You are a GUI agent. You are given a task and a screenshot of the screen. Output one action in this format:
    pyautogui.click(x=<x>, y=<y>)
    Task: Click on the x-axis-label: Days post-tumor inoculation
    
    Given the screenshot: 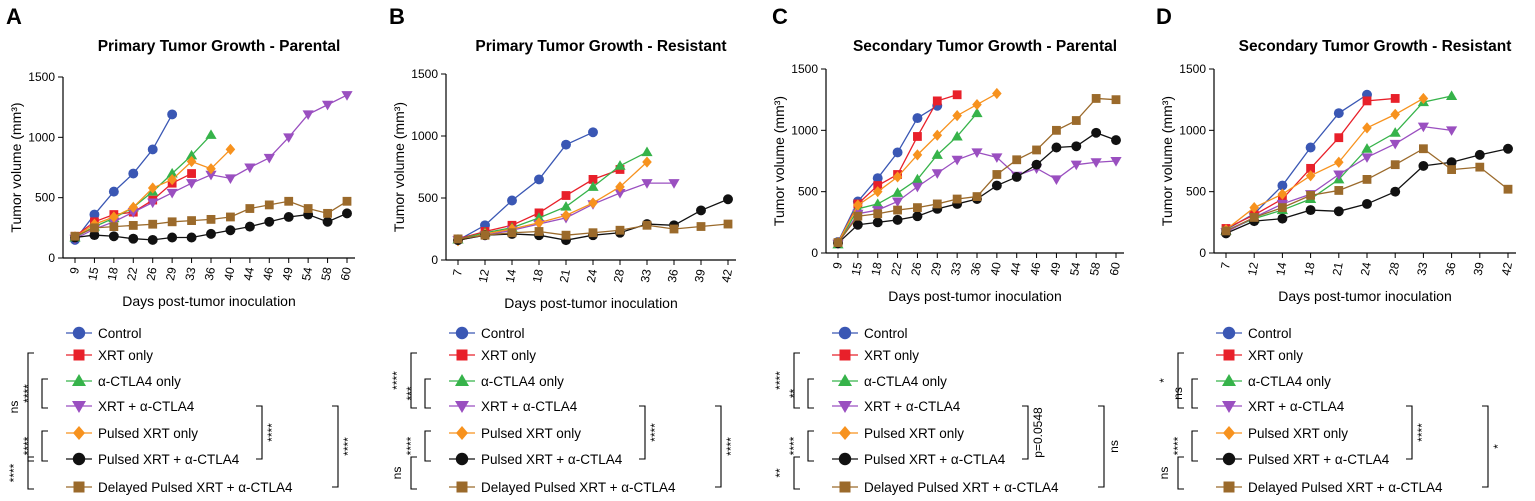 What is the action you would take?
    pyautogui.click(x=209, y=301)
    